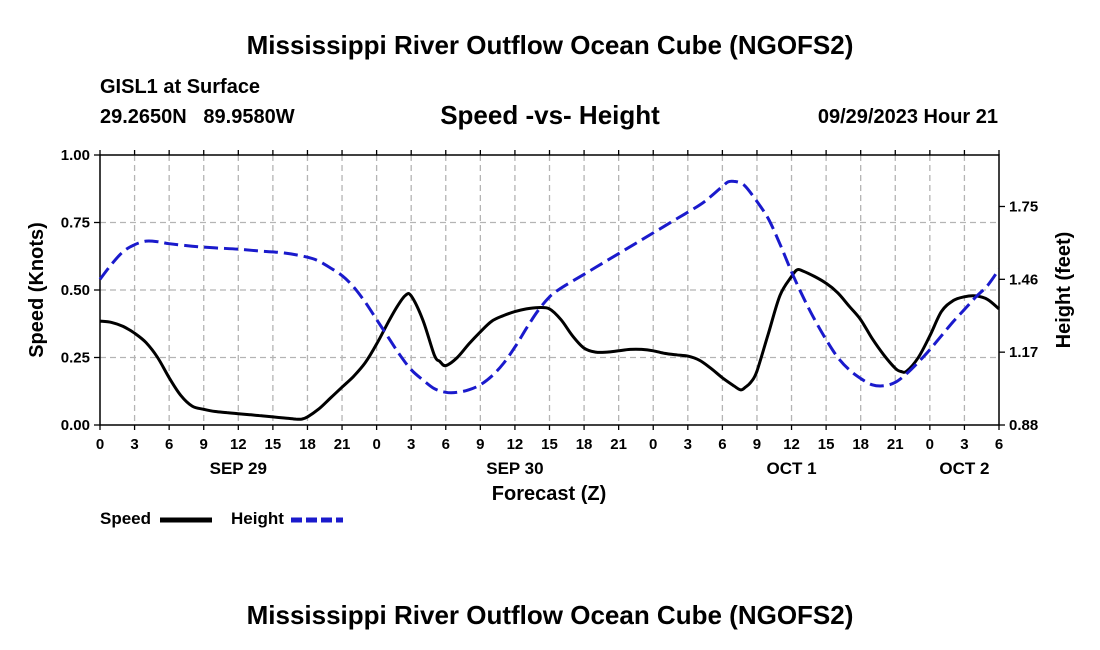 The image size is (1100, 650). Describe the element at coordinates (514, 468) in the screenshot. I see `date-label: SEP 30` at that location.